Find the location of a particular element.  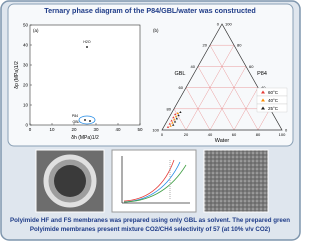

ellipse is located at coordinates (87, 120).